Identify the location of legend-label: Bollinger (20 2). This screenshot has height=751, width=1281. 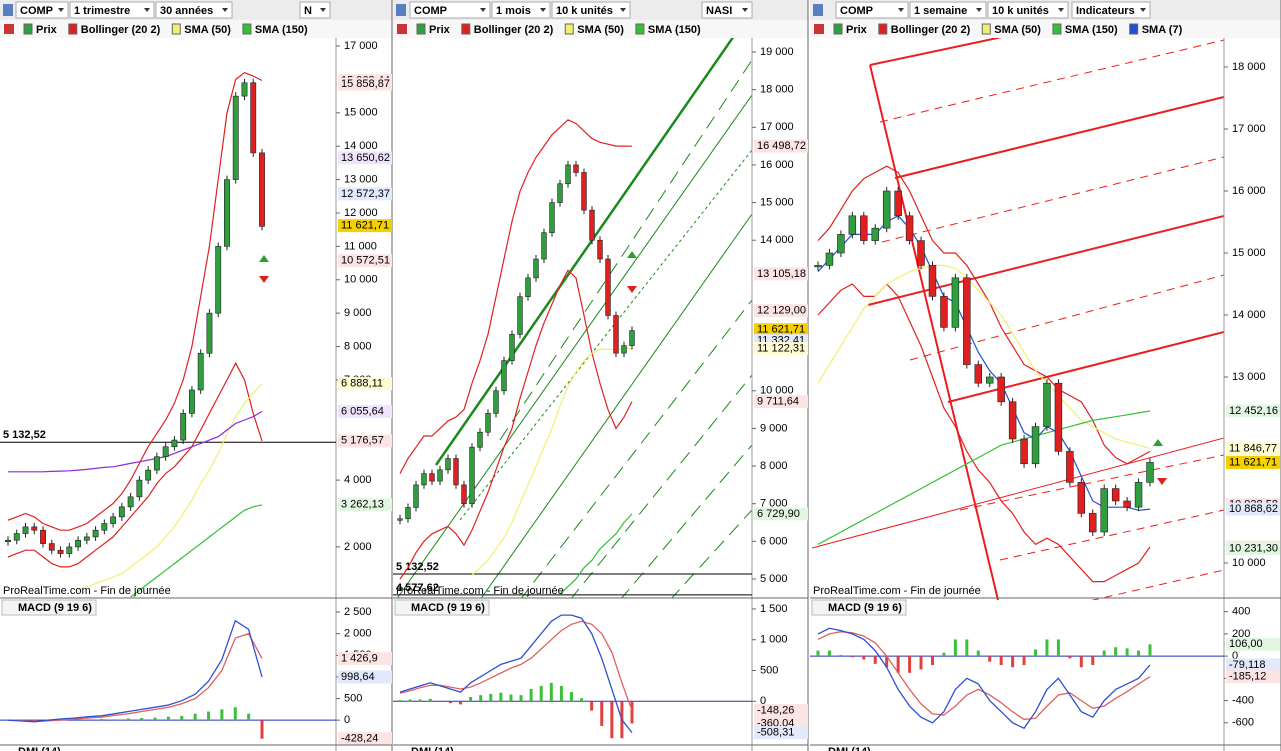
(931, 30).